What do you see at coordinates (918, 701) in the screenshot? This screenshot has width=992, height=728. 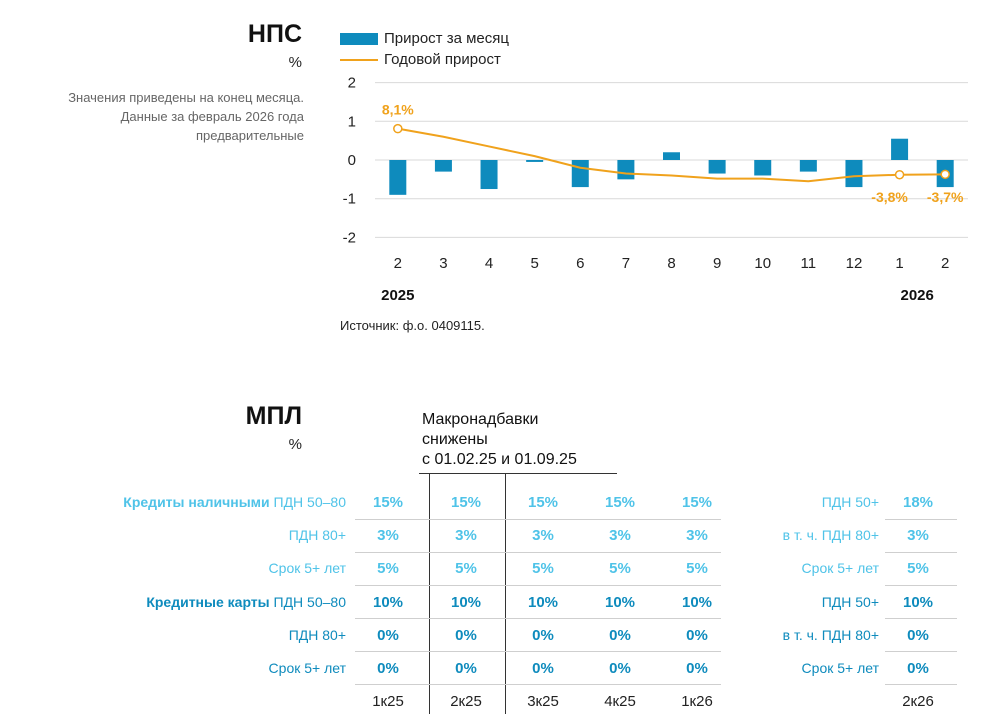 I see `column-header: 2к26` at bounding box center [918, 701].